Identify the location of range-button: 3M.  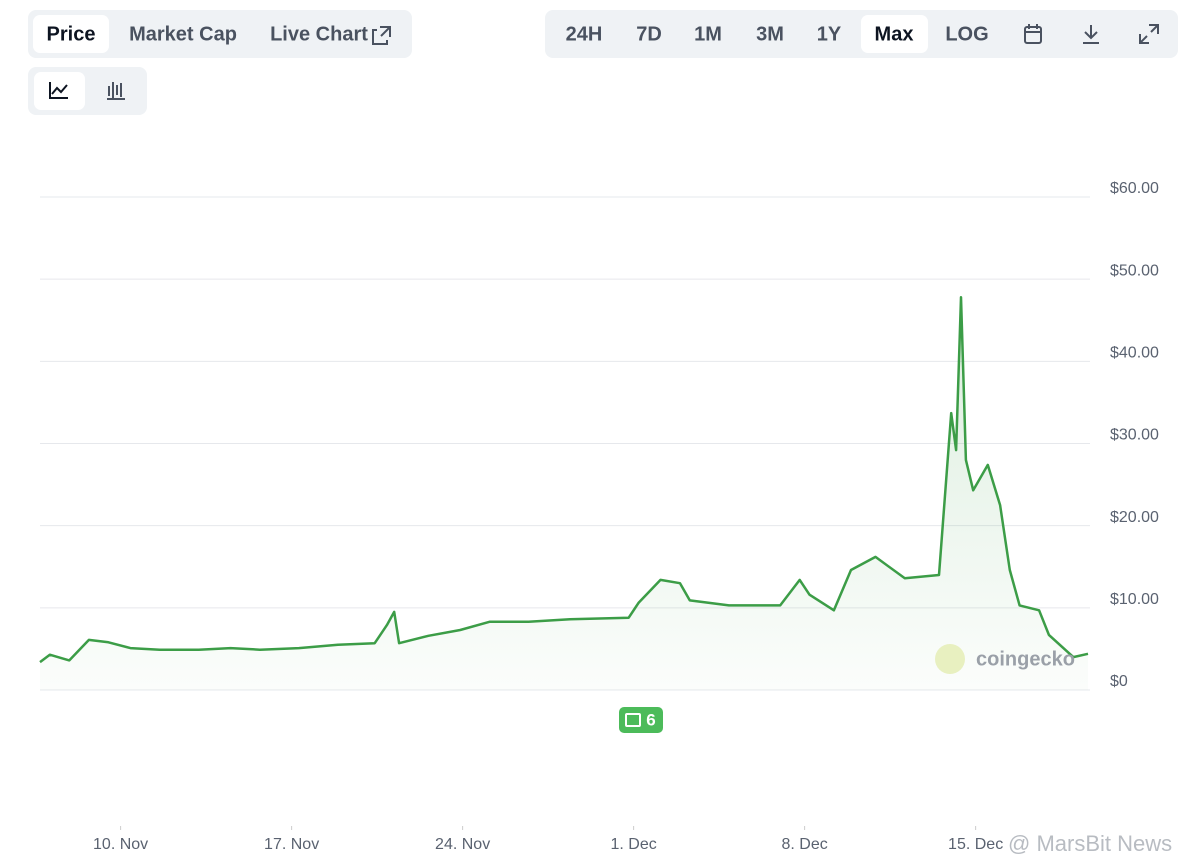
(770, 34).